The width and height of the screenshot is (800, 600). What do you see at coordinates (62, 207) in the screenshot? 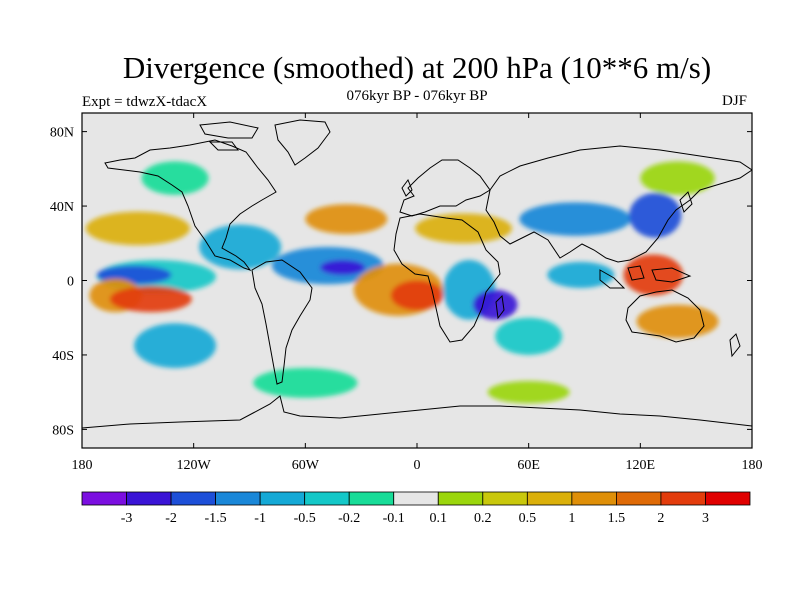
I see `y-tick-label: 40N` at bounding box center [62, 207].